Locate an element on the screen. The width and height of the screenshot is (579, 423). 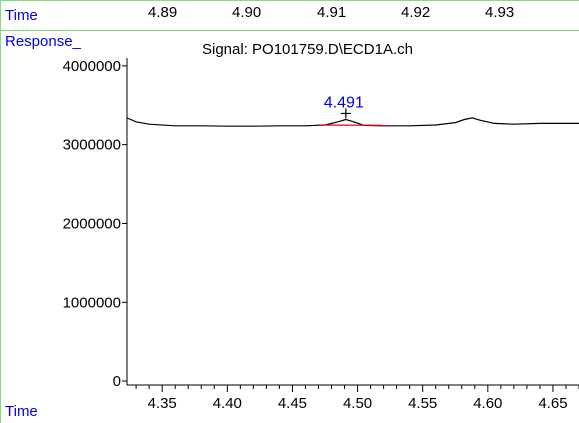
left-frame-line is located at coordinates (0, 211).